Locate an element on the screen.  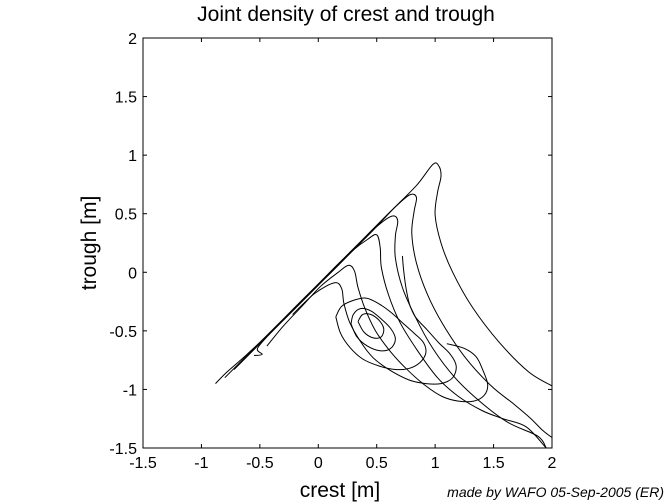
x-tick-label: 1.5 is located at coordinates (493, 463).